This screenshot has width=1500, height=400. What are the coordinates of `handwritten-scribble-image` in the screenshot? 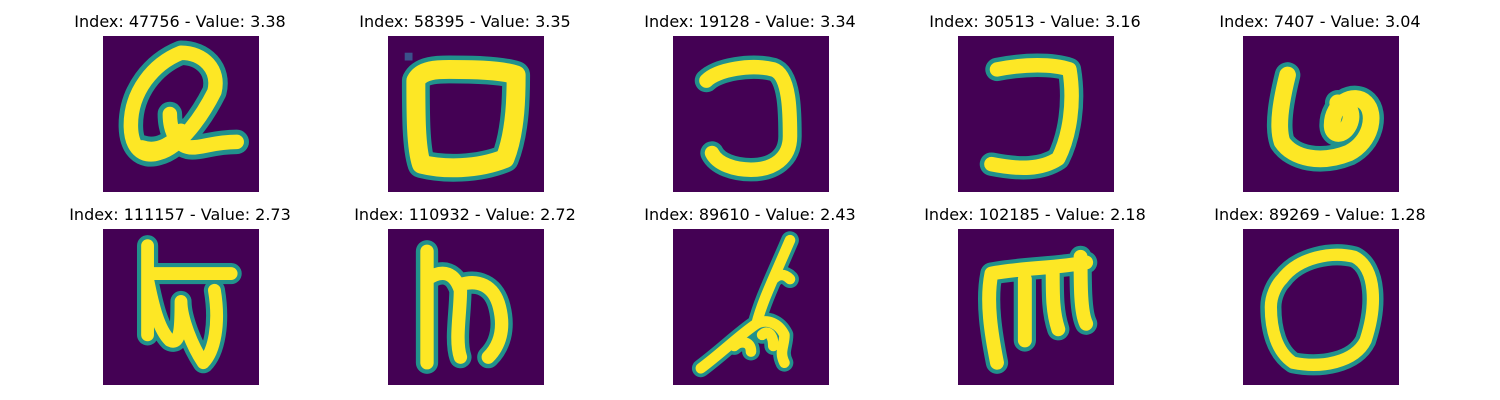 It's located at (751, 307).